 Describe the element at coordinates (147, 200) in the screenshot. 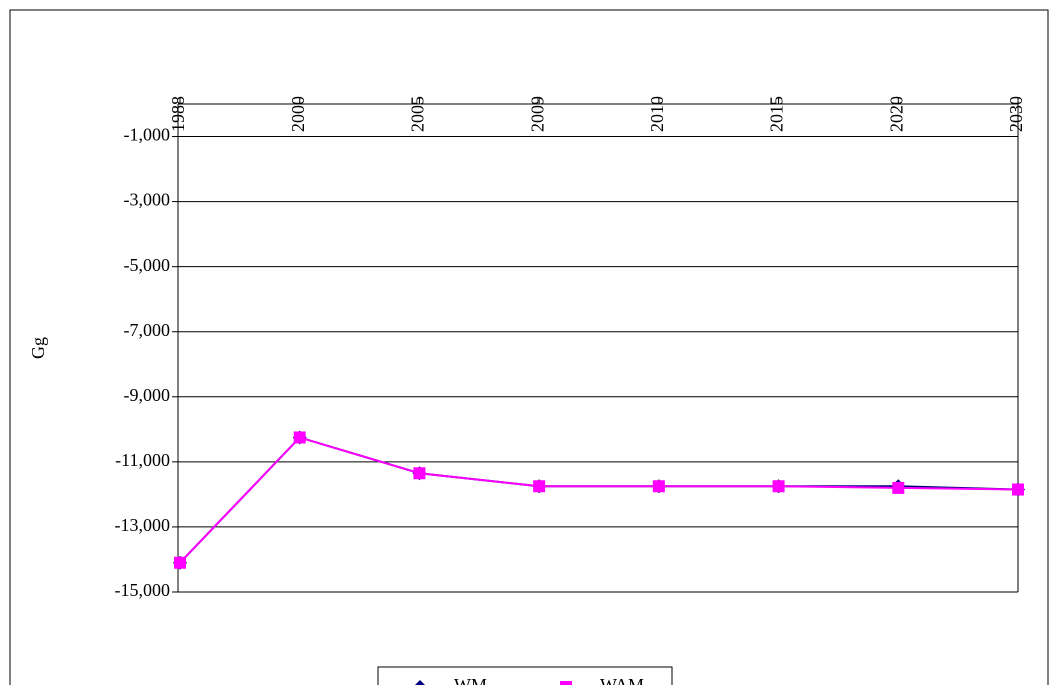

I see `y-tick-label: -3,000` at that location.